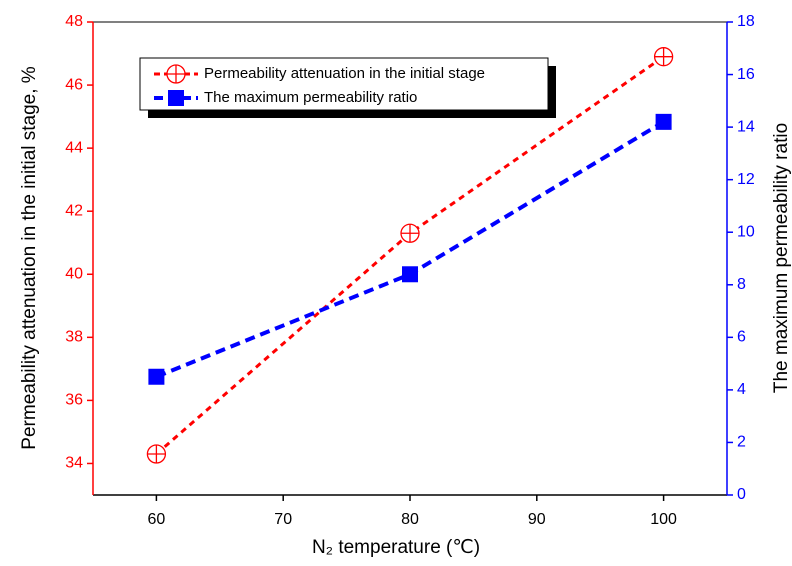  I want to click on y2-tick-label: 14, so click(746, 126).